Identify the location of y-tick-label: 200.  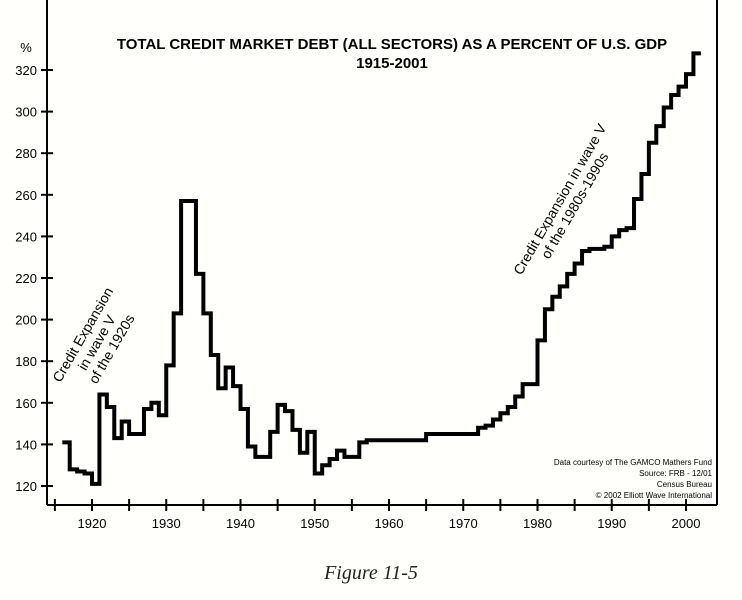
(26, 320).